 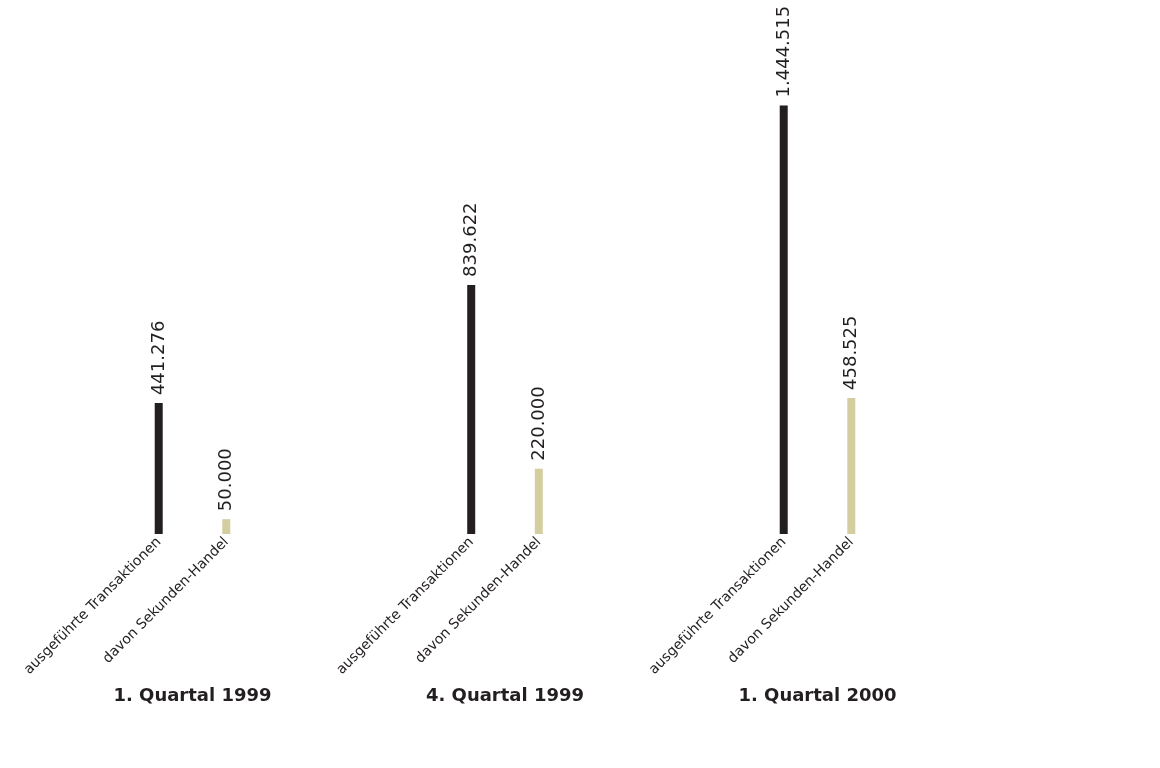 What do you see at coordinates (192, 694) in the screenshot?
I see `x-tick-label: 1. Quartal 1999` at bounding box center [192, 694].